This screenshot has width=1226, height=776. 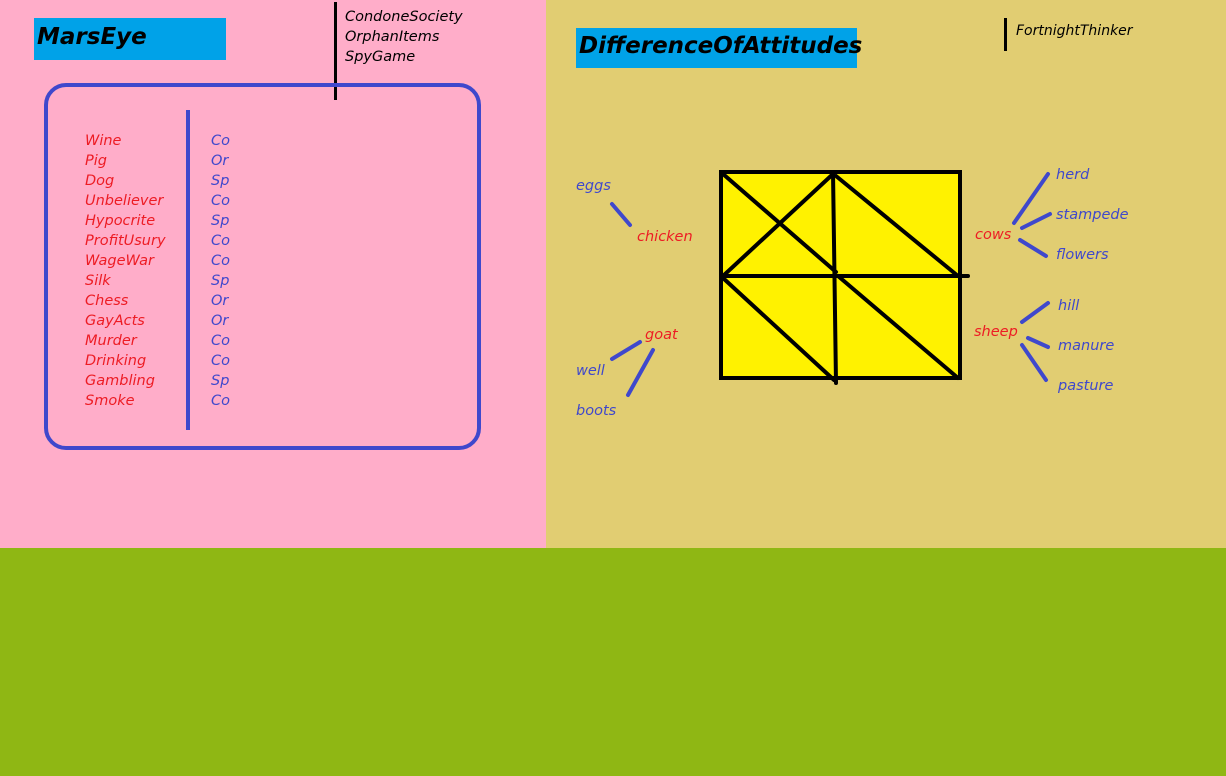 I want to click on node-sheep: sheep, so click(x=996, y=332).